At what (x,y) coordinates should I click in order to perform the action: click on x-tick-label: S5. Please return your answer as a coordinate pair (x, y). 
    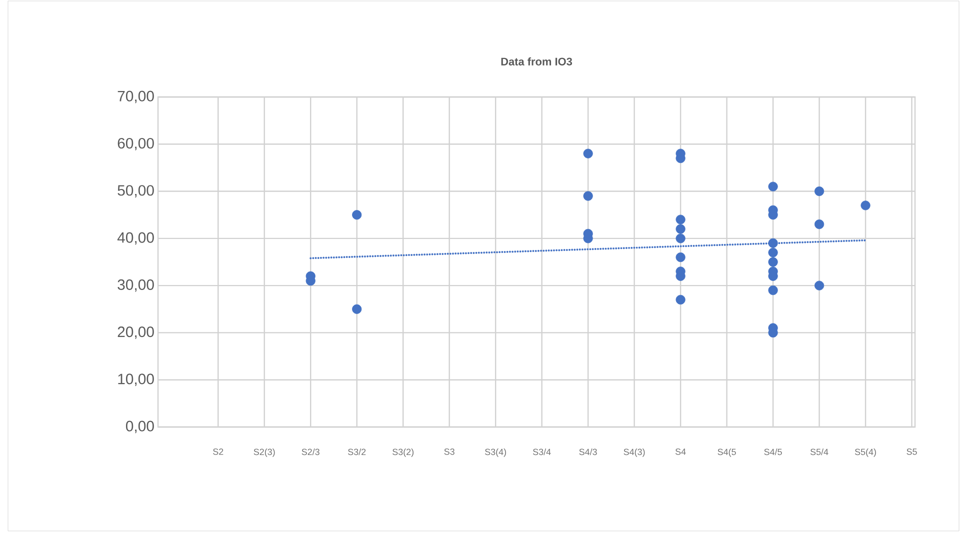
    Looking at the image, I should click on (911, 451).